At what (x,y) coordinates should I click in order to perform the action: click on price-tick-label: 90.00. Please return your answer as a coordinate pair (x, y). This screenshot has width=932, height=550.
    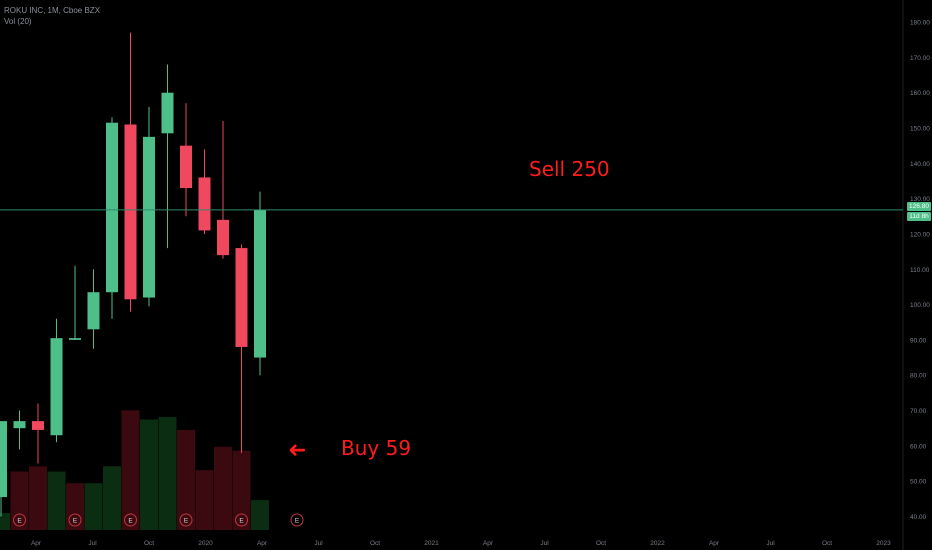
    Looking at the image, I should click on (918, 340).